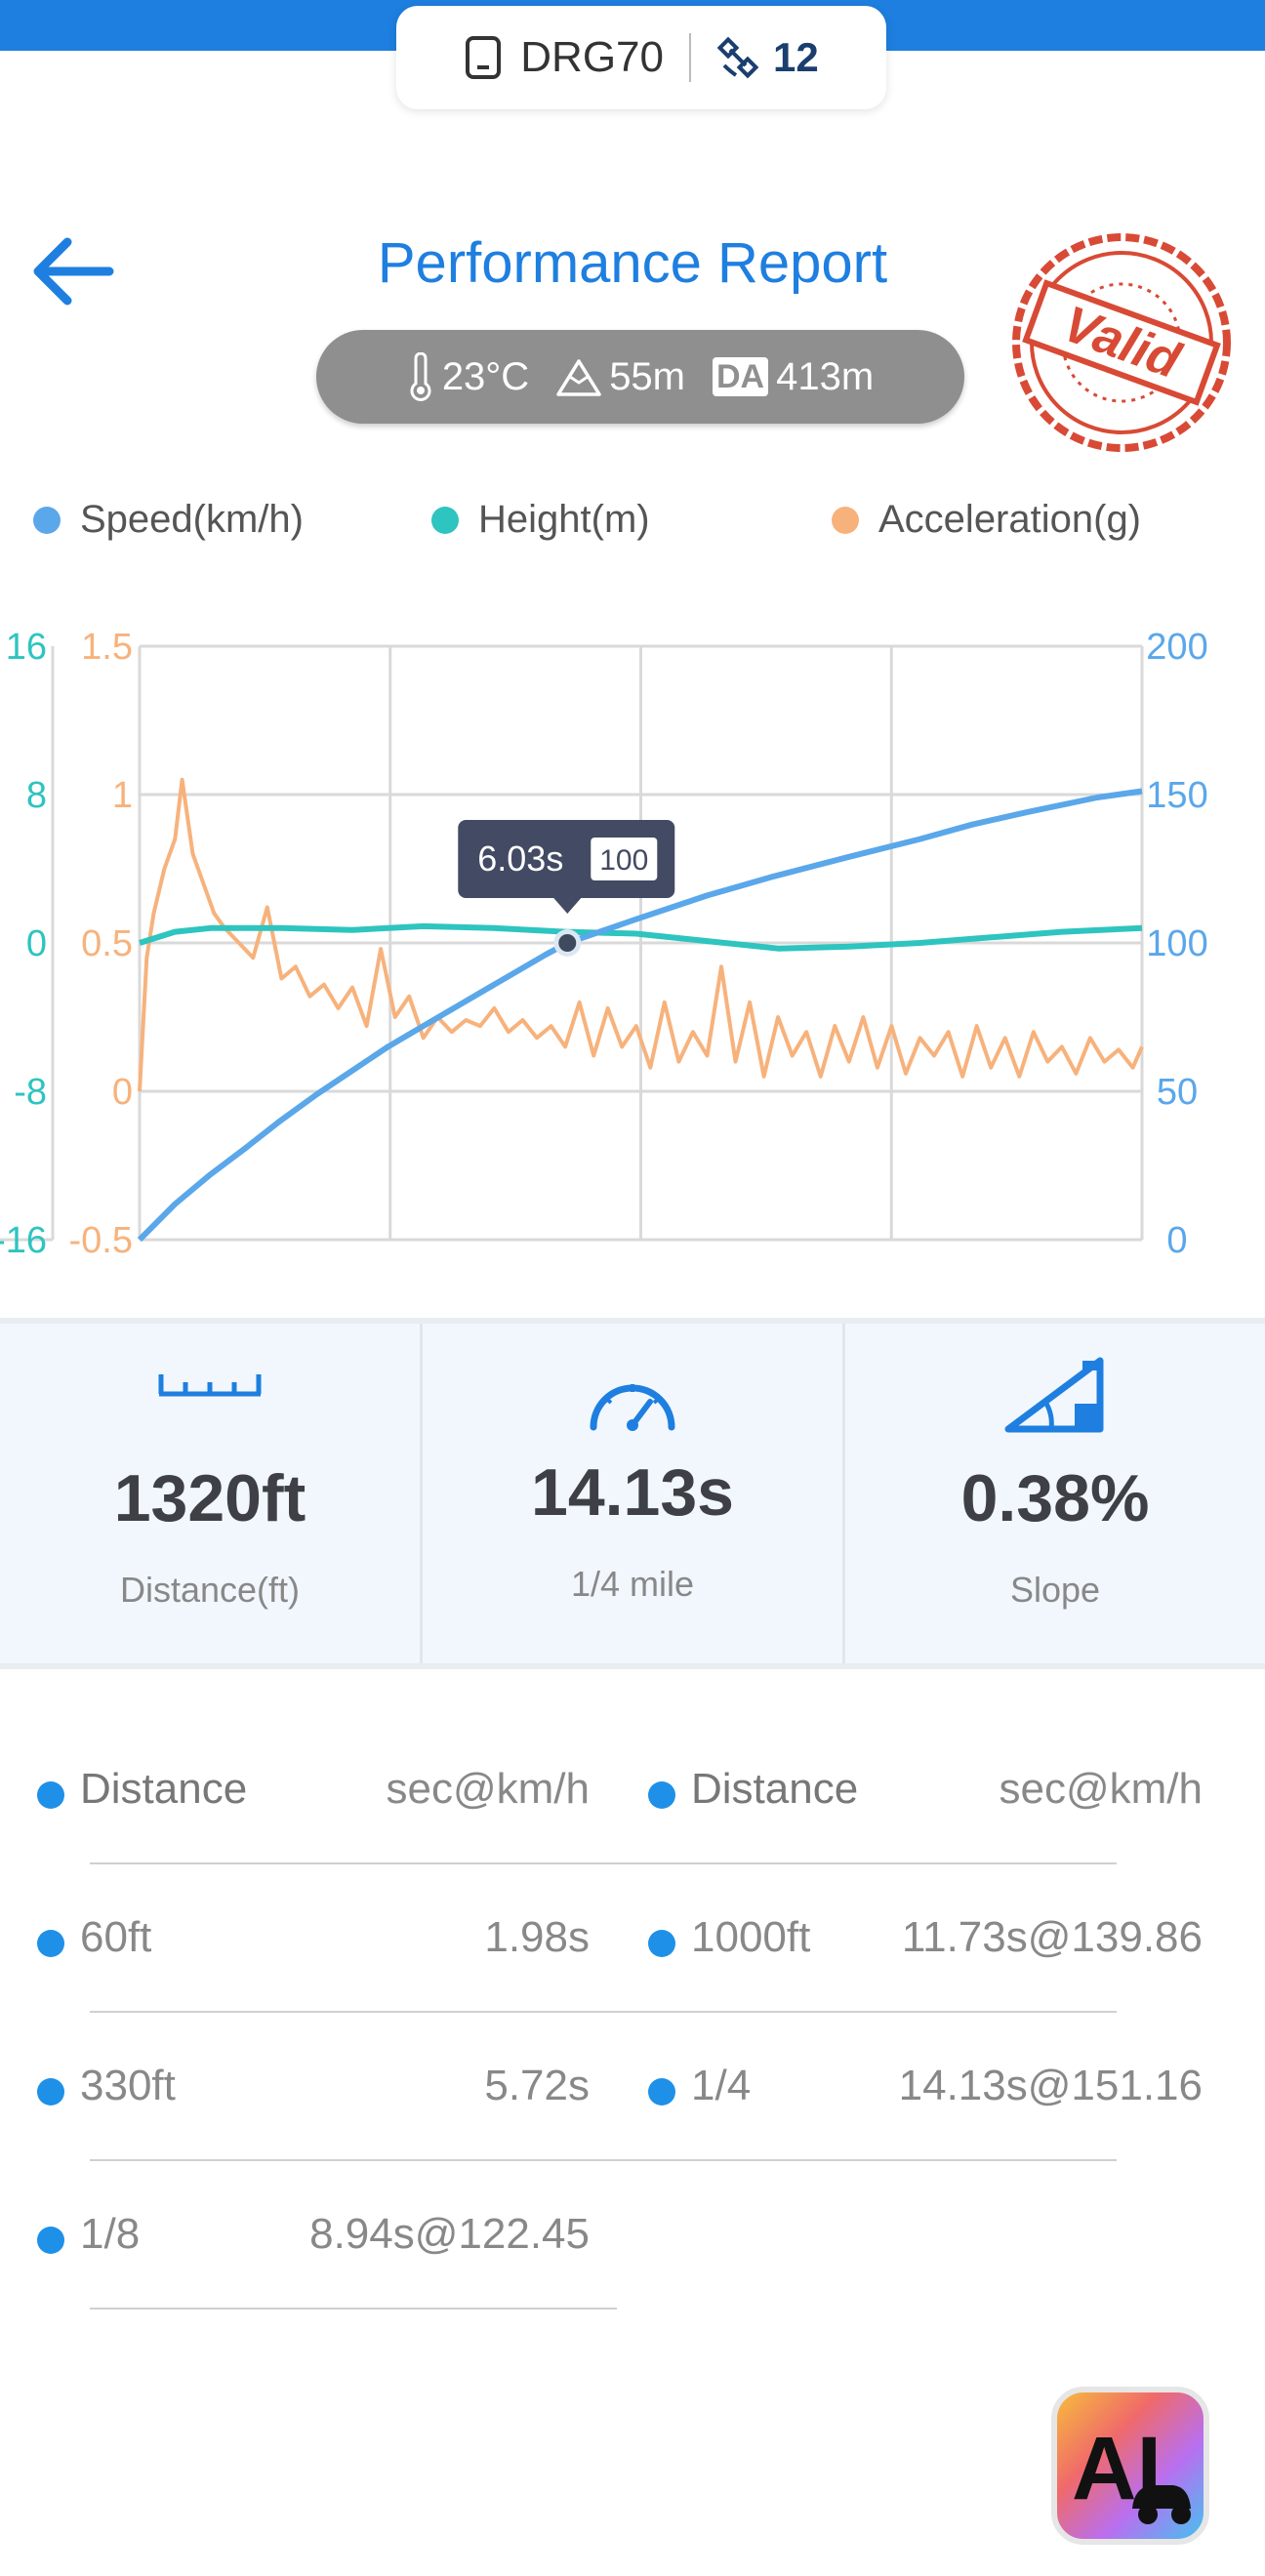 The height and width of the screenshot is (2576, 1265). I want to click on speed-tick-label: 50, so click(1177, 1092).